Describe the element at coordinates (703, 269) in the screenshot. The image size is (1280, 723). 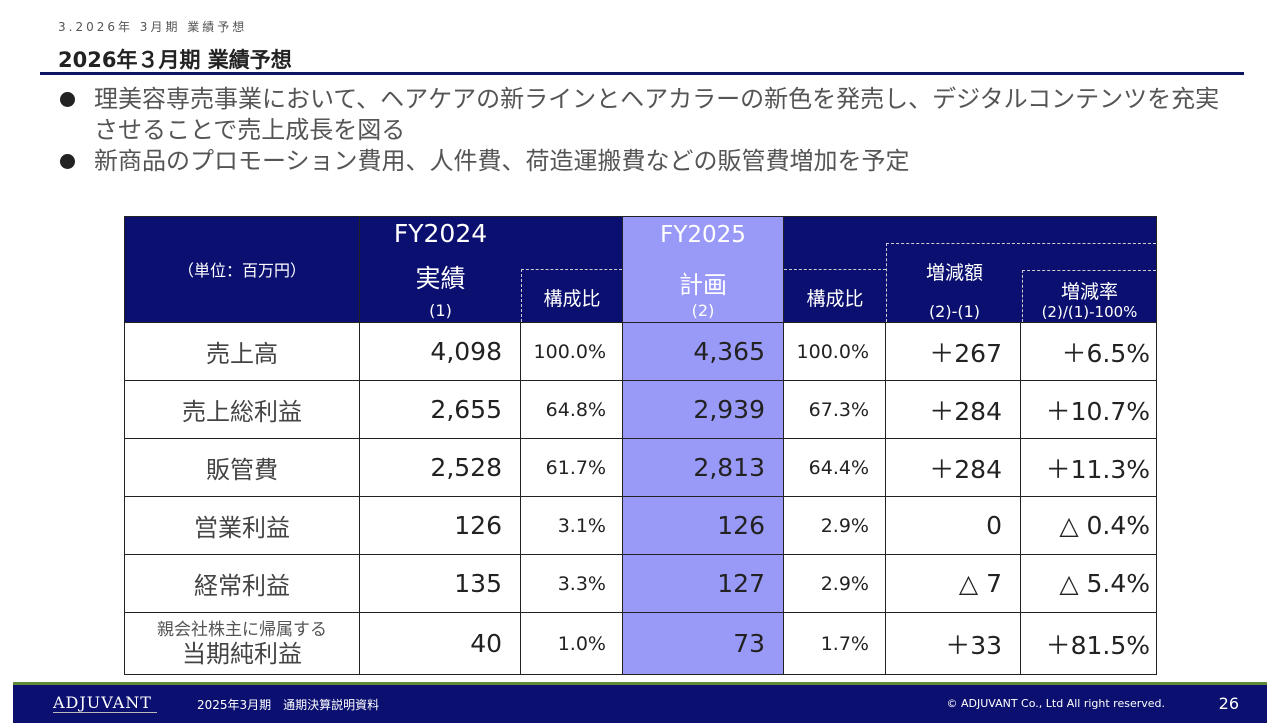
I see `fy2025-header: FY2025 計画 (2)` at that location.